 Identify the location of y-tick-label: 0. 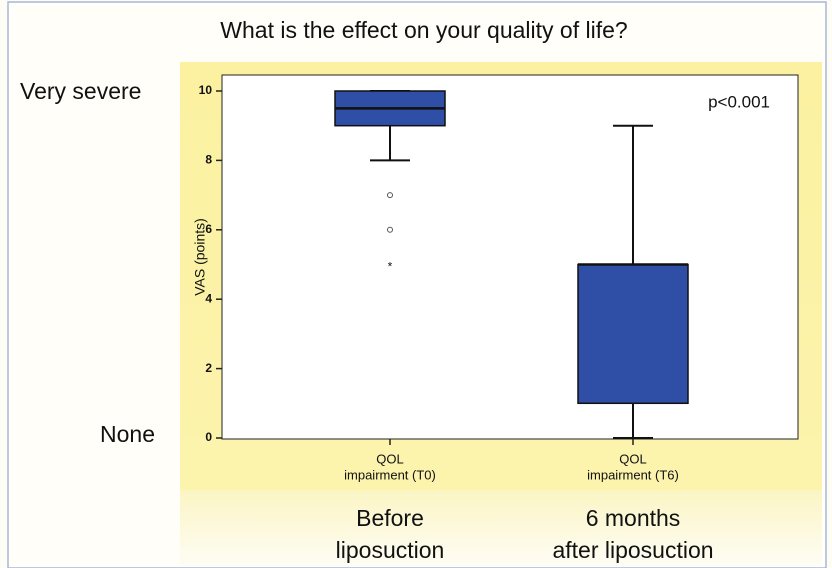
(208, 437).